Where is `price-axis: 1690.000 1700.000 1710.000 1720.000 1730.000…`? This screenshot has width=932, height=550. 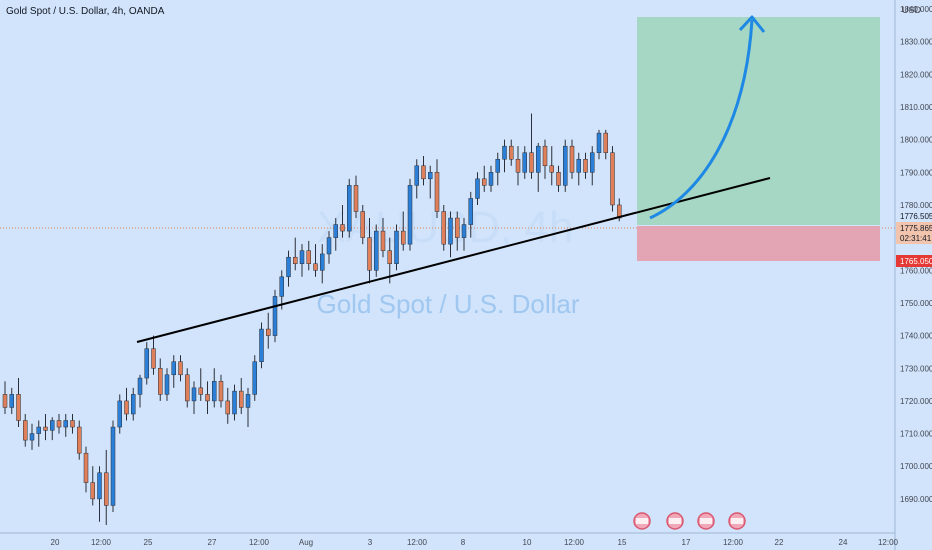 price-axis: 1690.000 1700.000 1710.000 1720.000 1730.000… is located at coordinates (916, 254).